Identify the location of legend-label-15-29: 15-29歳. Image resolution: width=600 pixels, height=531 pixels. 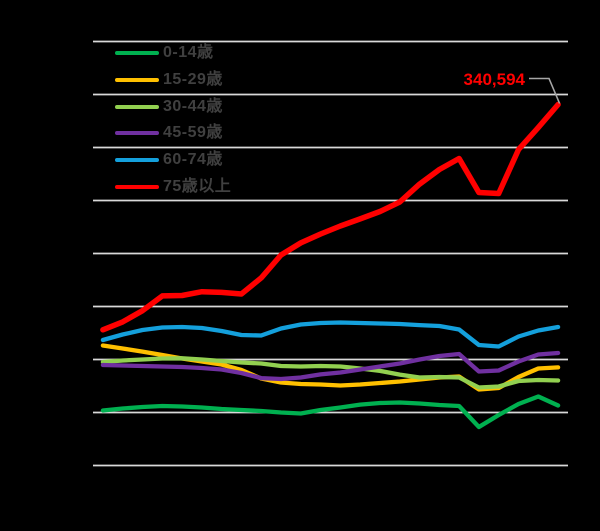
(193, 80).